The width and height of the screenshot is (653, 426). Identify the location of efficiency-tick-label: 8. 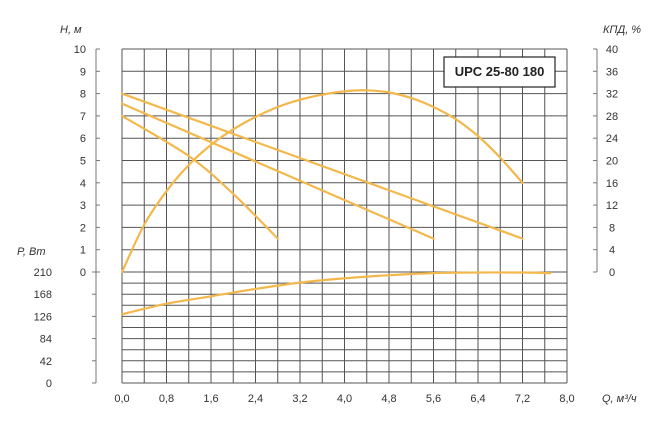
(612, 228).